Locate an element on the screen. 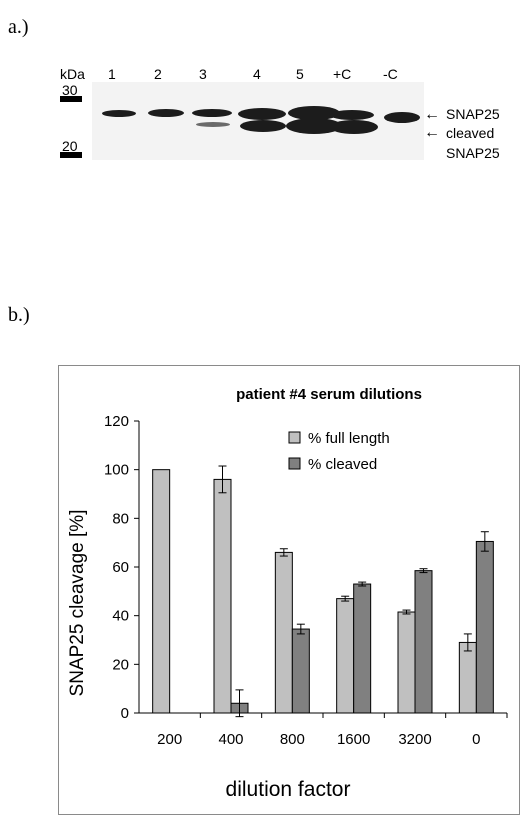 The width and height of the screenshot is (527, 820). x-tick-label-2: 800 is located at coordinates (292, 739).